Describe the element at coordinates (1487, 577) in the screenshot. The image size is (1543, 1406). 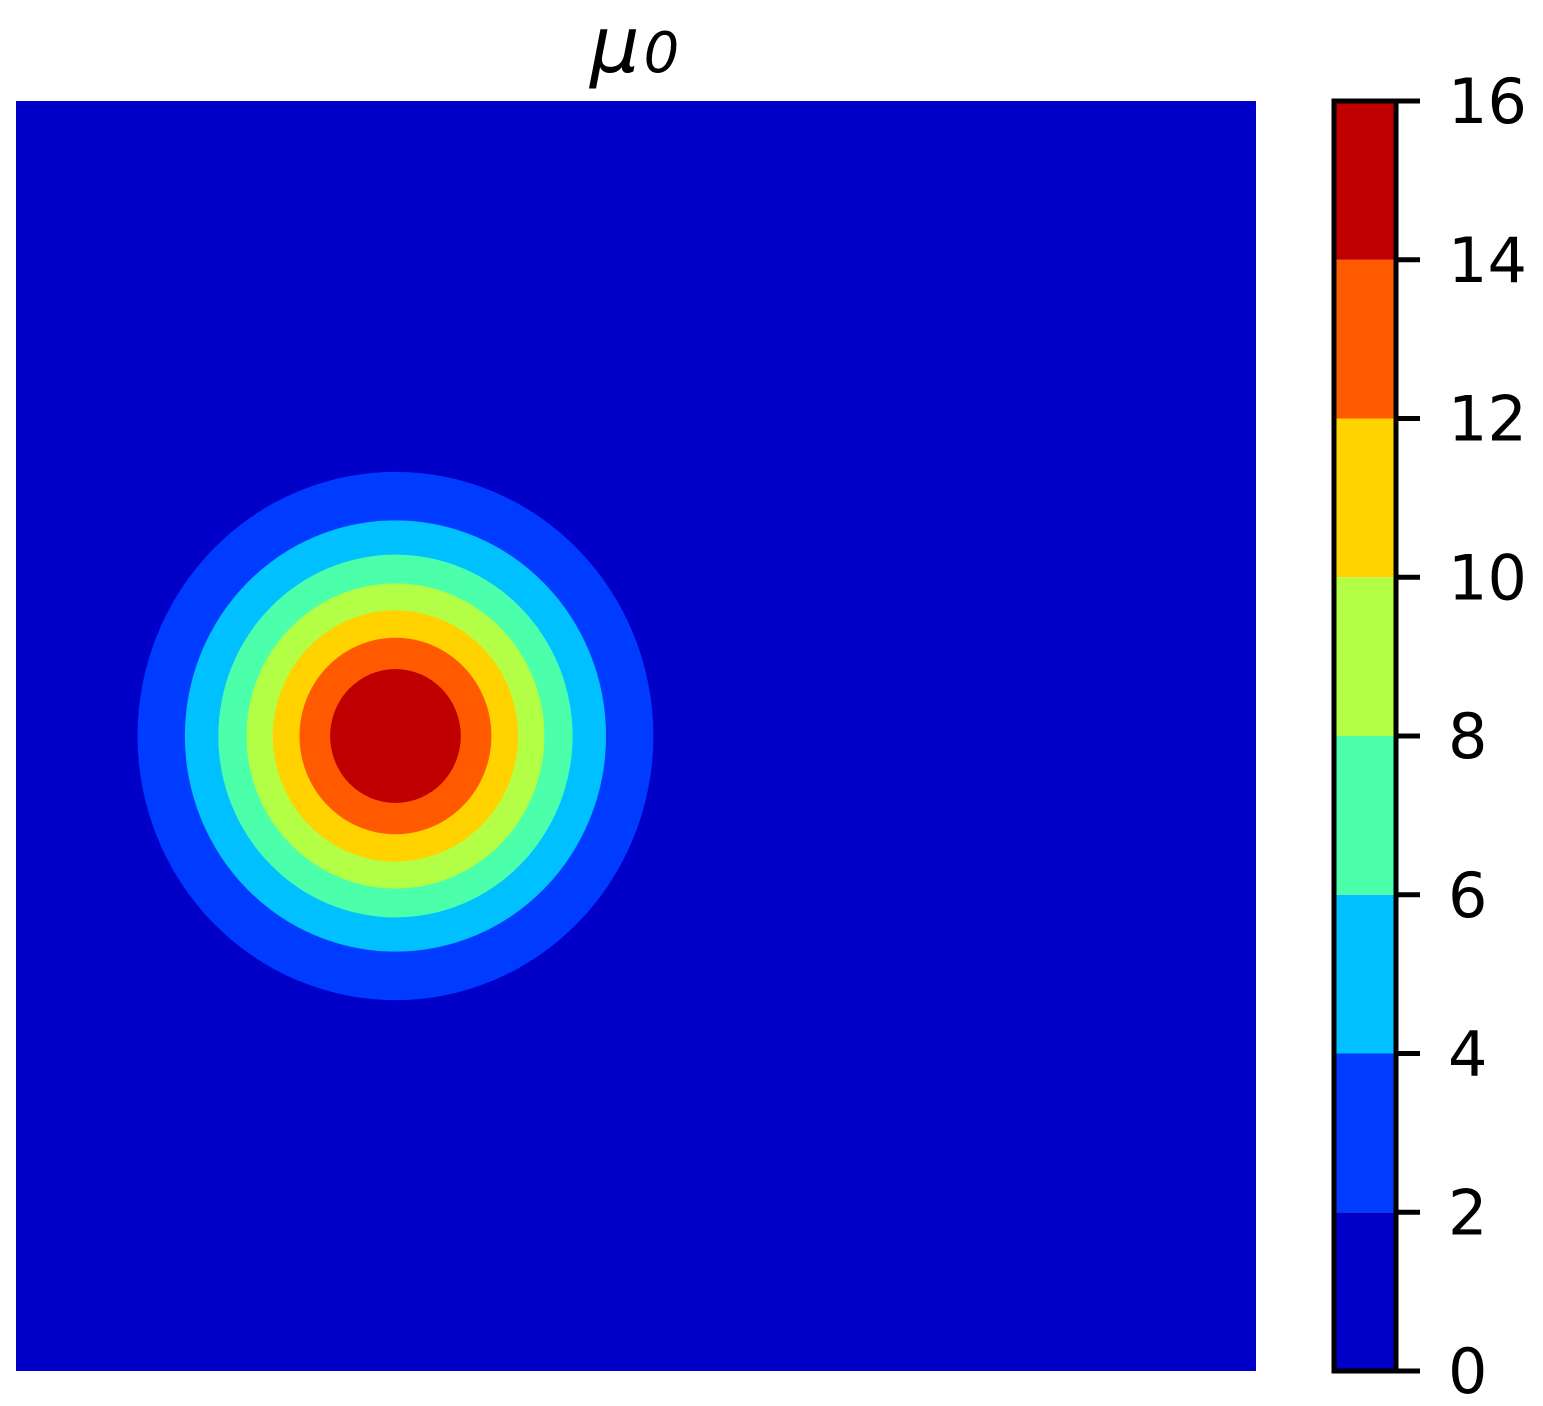
I see `colorbar-tick-label: 10` at that location.